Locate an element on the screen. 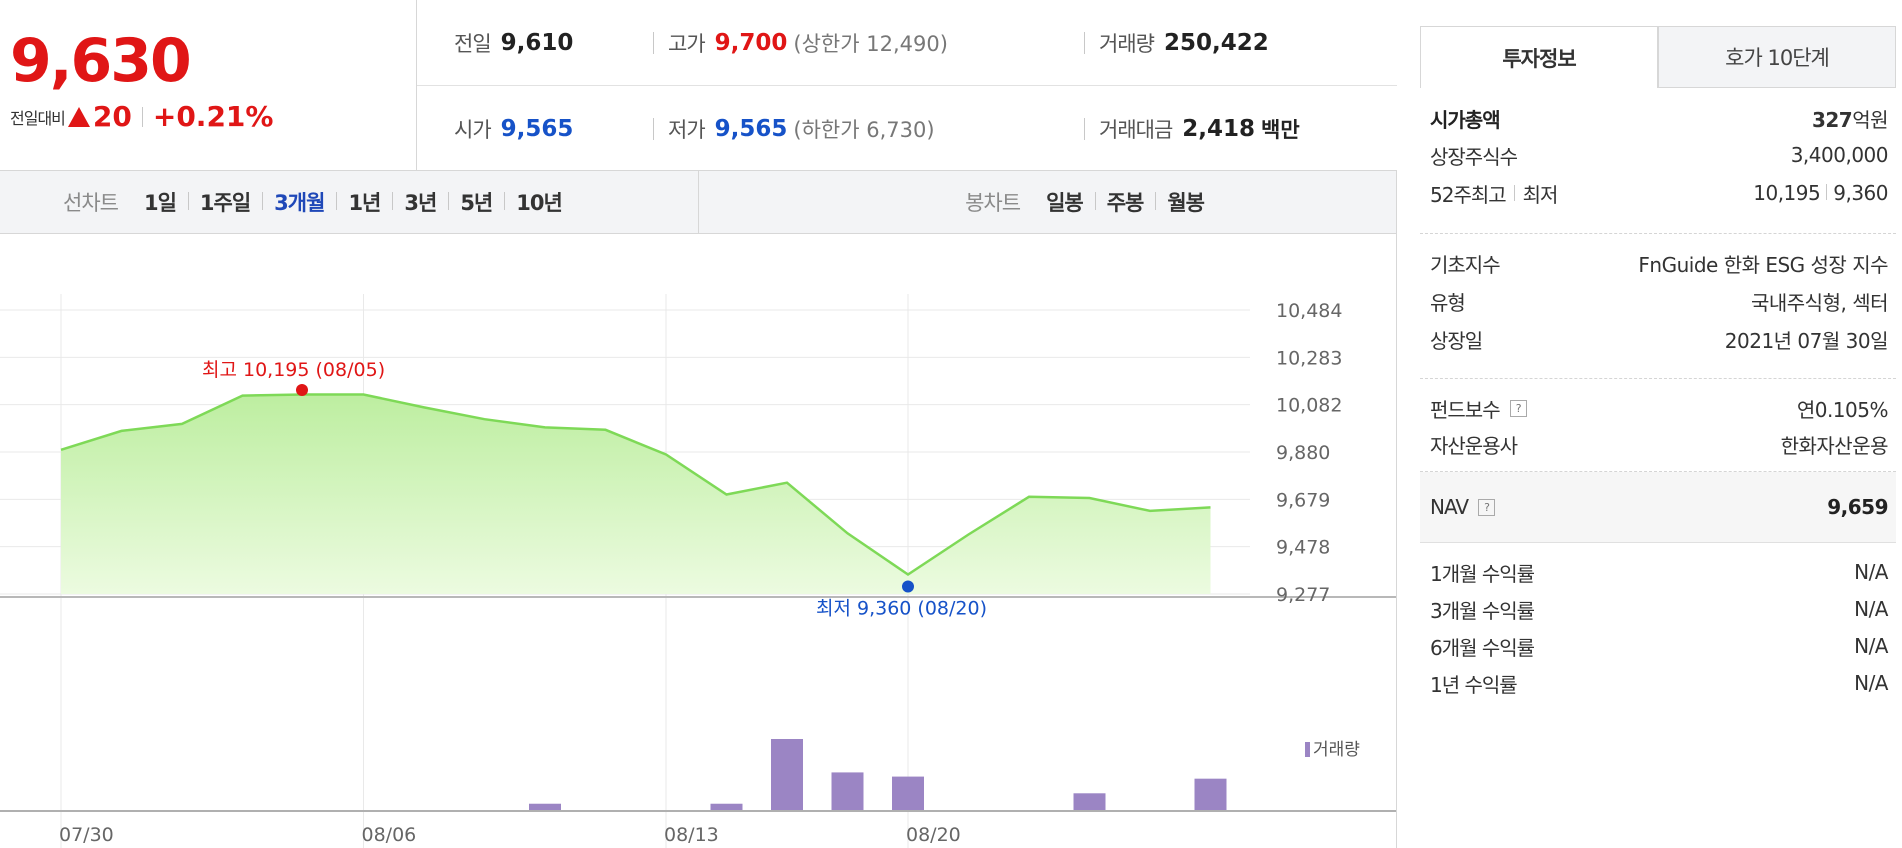 The height and width of the screenshot is (848, 1902). x-tick-label: 08/20 is located at coordinates (933, 835).